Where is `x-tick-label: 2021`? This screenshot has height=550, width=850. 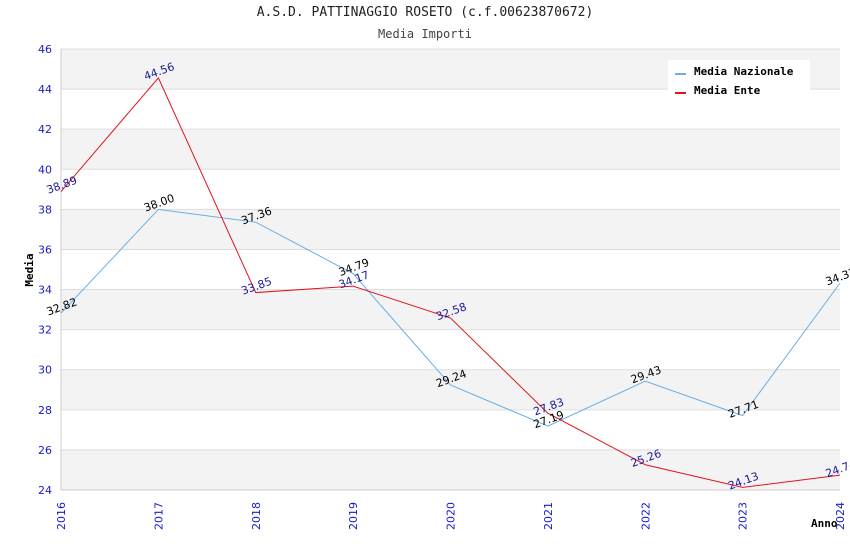 x-tick-label: 2021 is located at coordinates (548, 516).